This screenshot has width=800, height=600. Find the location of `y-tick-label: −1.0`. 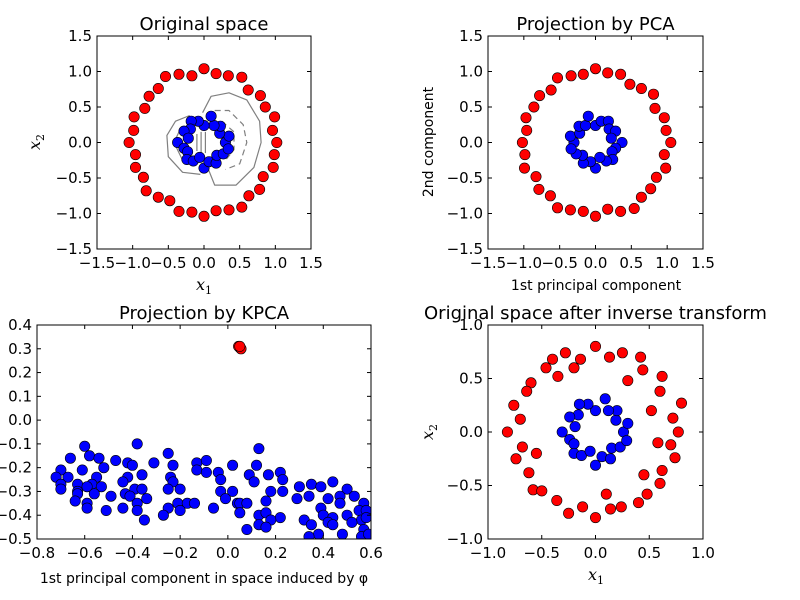

y-tick-label: −1.0 is located at coordinates (465, 214).